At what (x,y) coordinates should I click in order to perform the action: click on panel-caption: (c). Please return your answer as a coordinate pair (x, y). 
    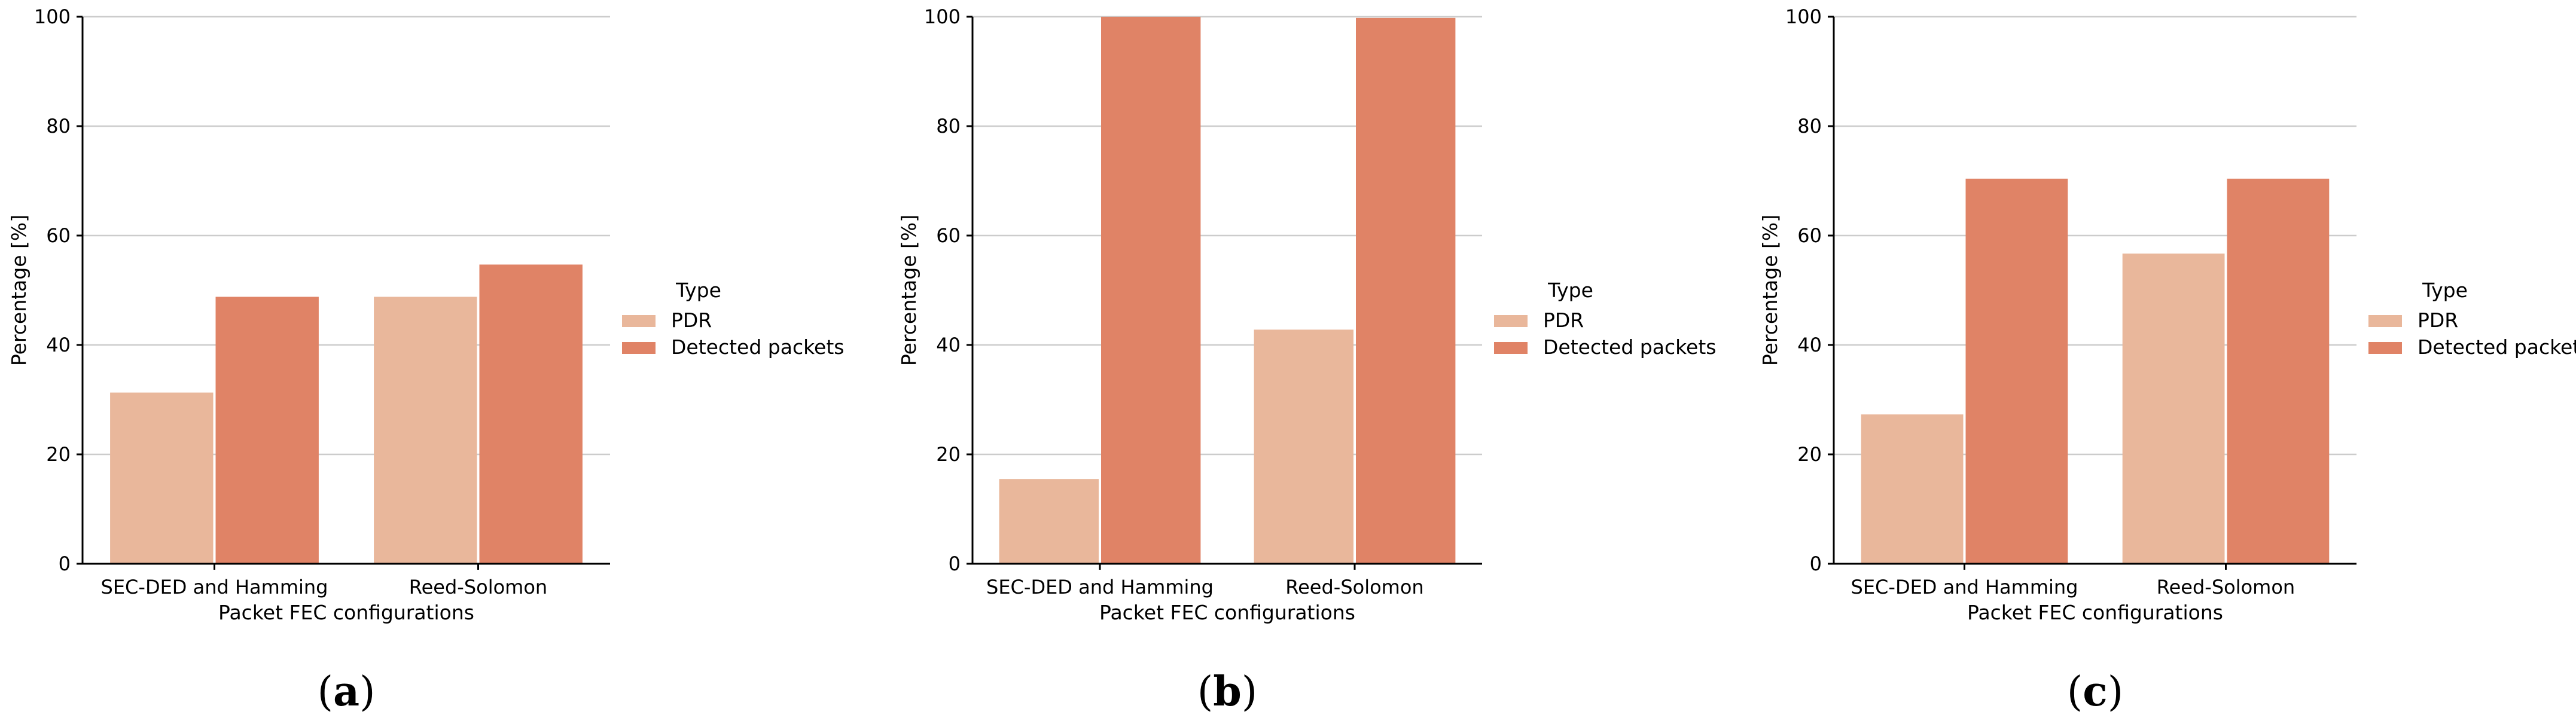
    Looking at the image, I should click on (2095, 692).